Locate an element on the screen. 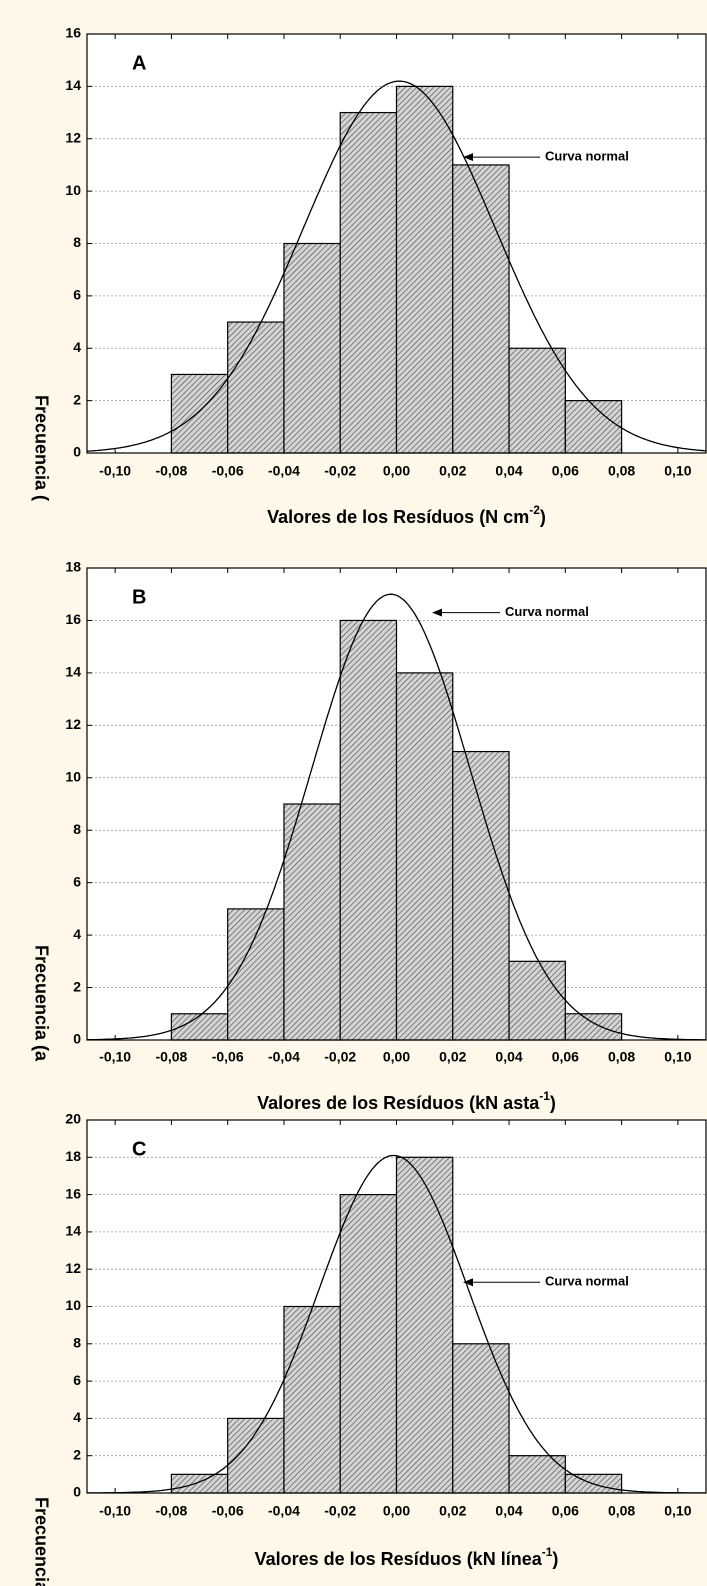 The height and width of the screenshot is (1586, 707). x-axis-label-text: Valores de los Resíduos (N cm is located at coordinates (398, 517).